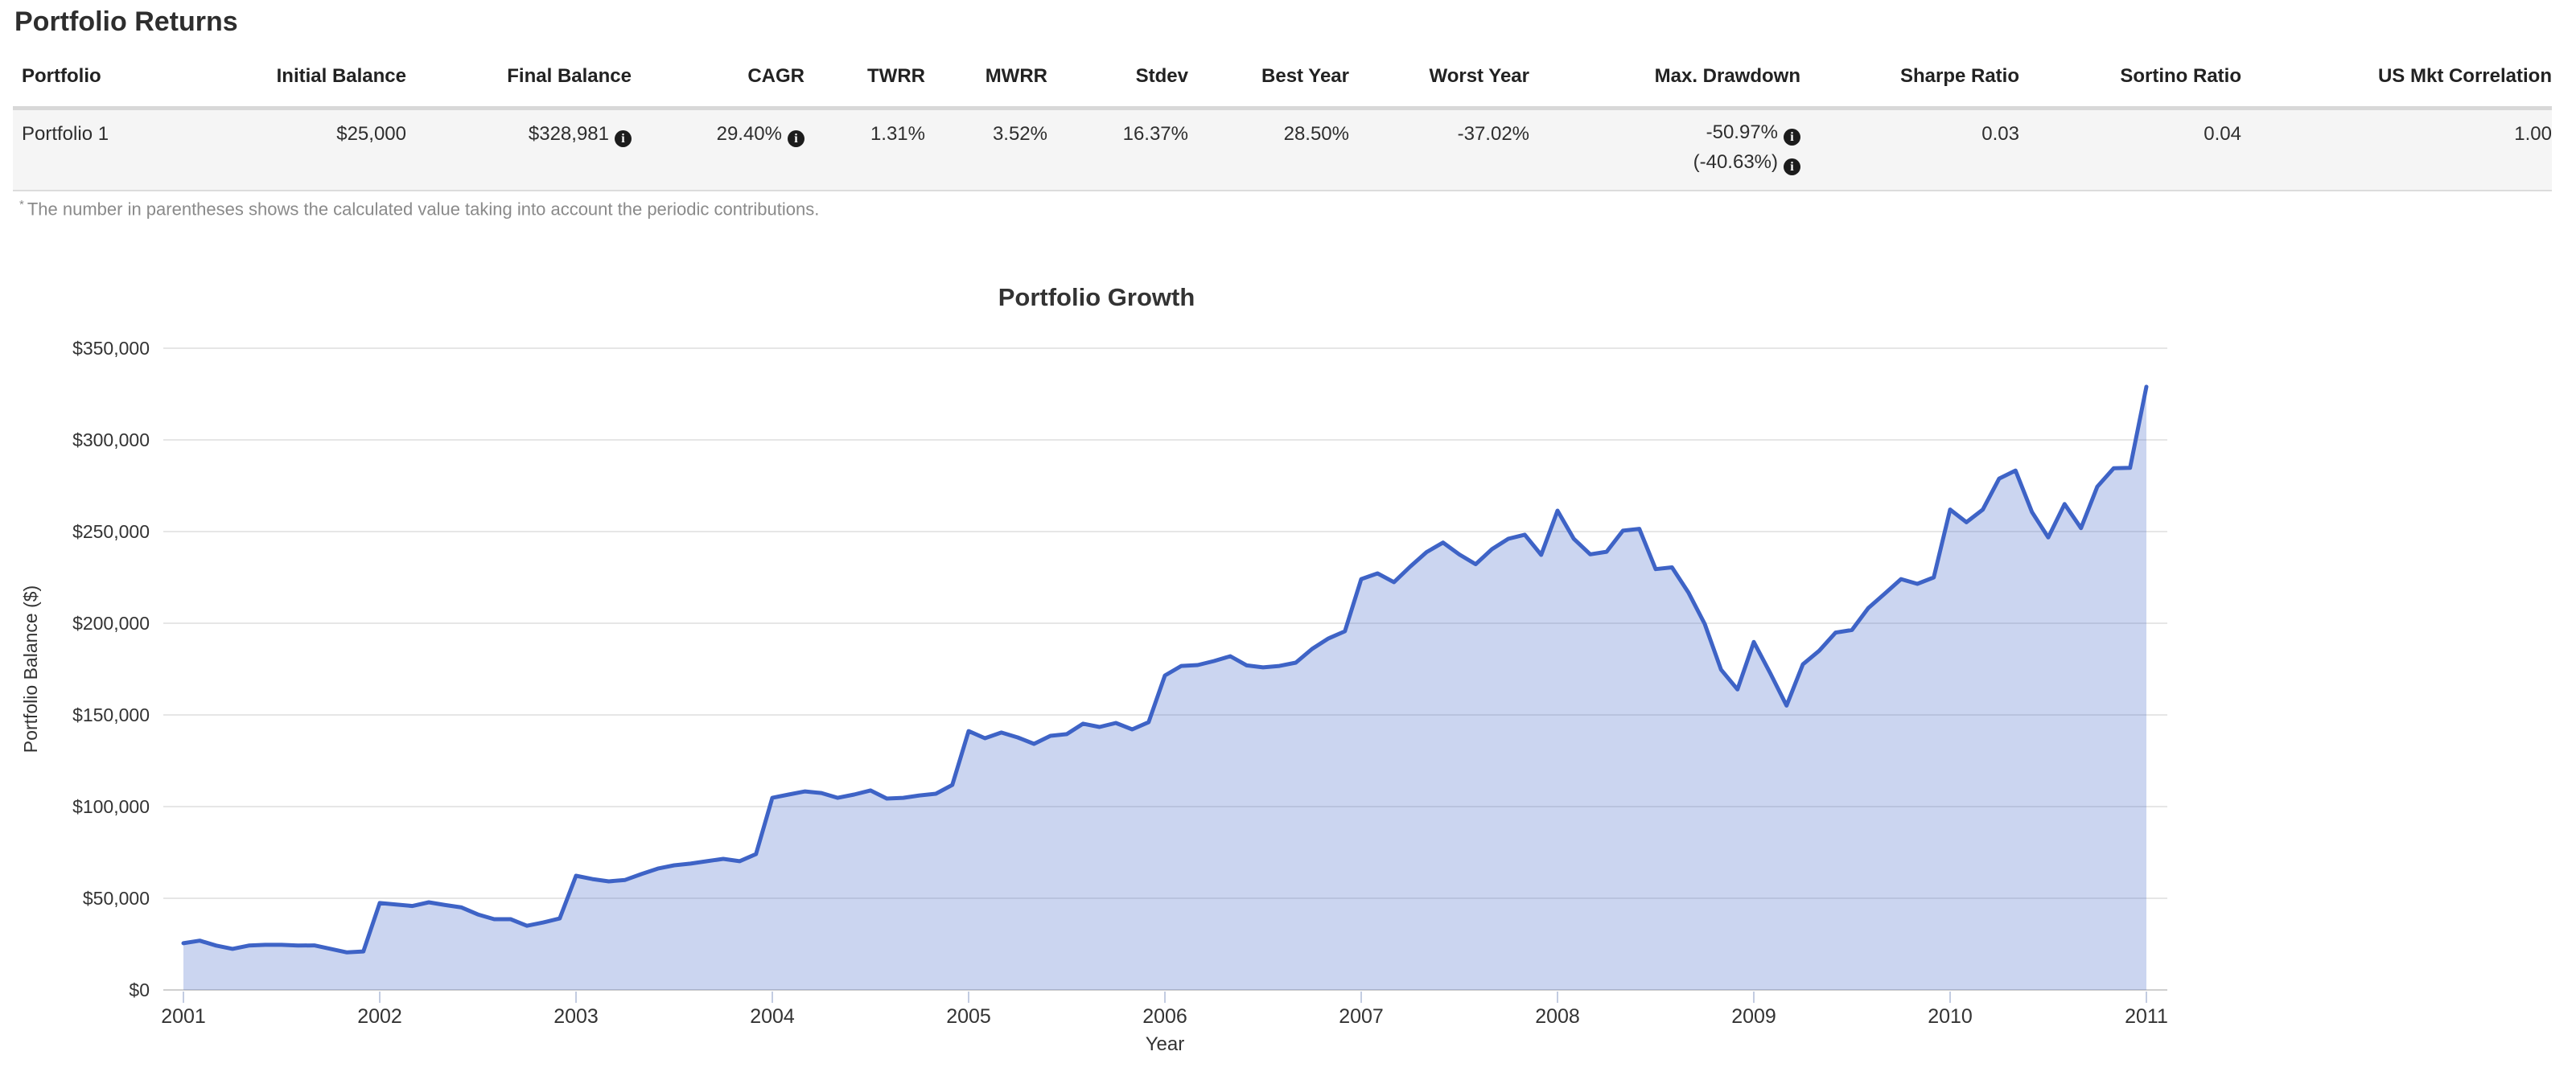  What do you see at coordinates (116, 898) in the screenshot?
I see `y-tick-label: $50,000` at bounding box center [116, 898].